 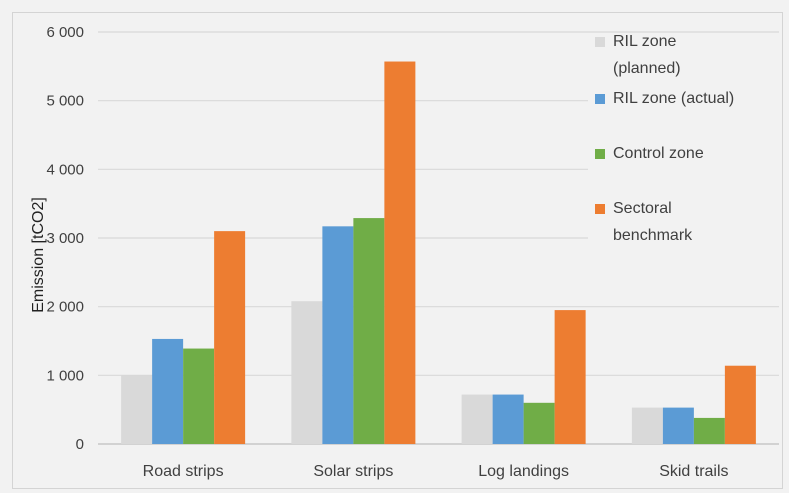 What do you see at coordinates (183, 471) in the screenshot?
I see `x-category-label: Road strips` at bounding box center [183, 471].